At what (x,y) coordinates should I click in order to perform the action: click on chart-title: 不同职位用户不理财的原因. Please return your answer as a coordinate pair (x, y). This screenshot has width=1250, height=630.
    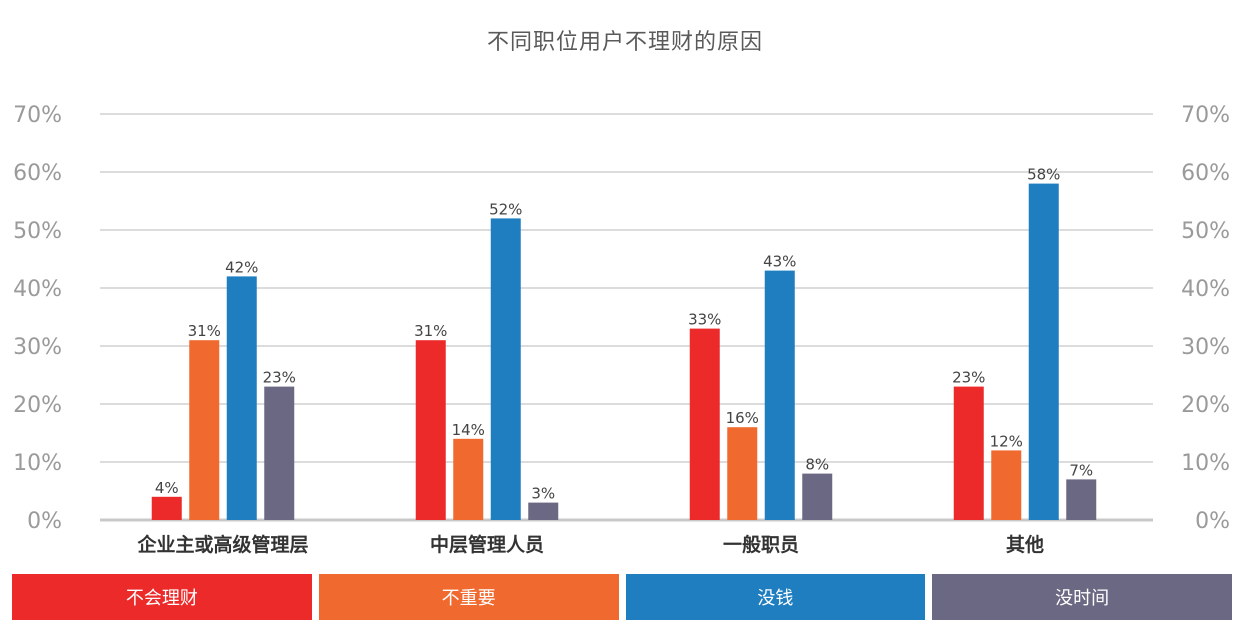
    Looking at the image, I should click on (624, 42).